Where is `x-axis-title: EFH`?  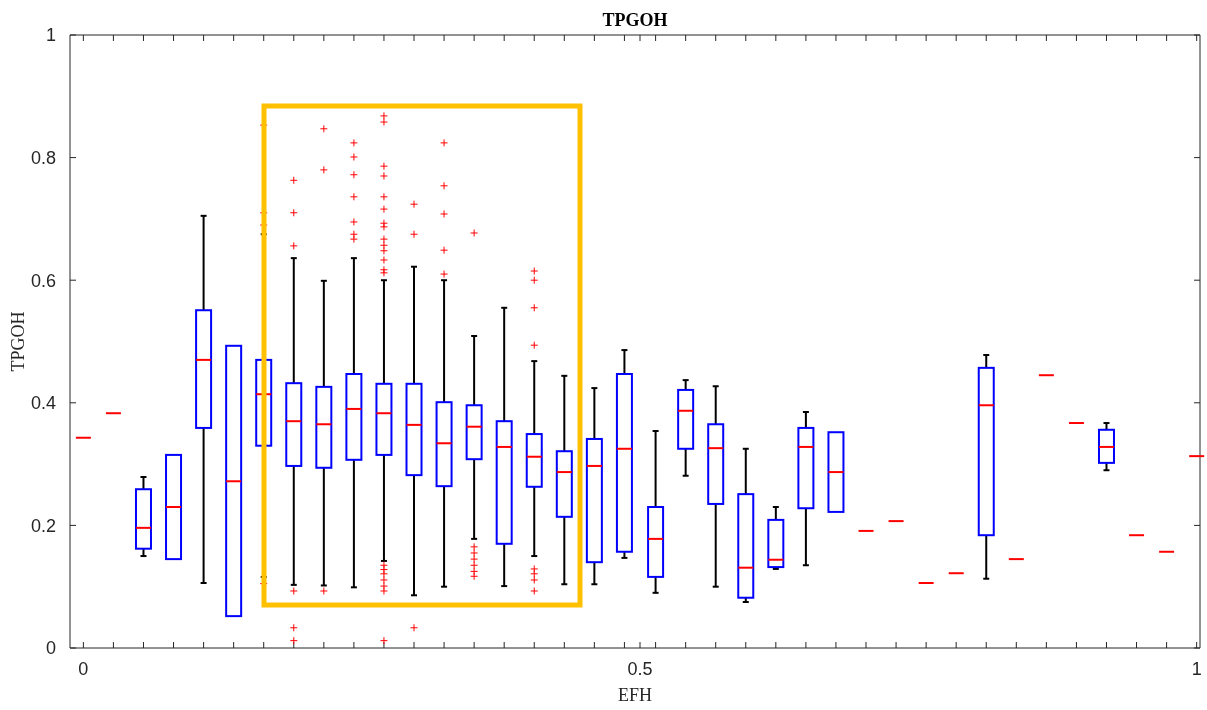
x-axis-title: EFH is located at coordinates (635, 695).